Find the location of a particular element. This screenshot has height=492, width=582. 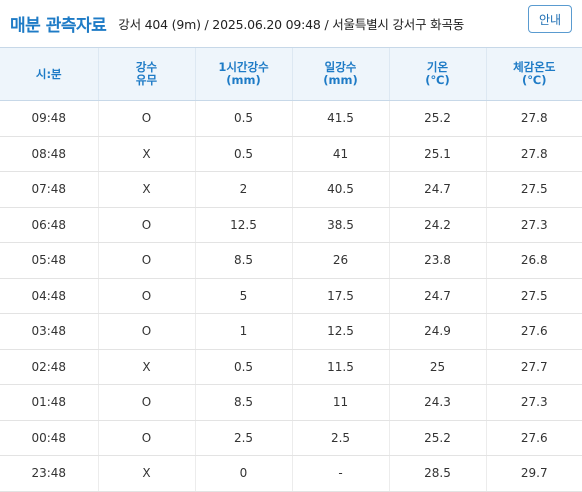

temperature-cell: 24.3 is located at coordinates (437, 403).